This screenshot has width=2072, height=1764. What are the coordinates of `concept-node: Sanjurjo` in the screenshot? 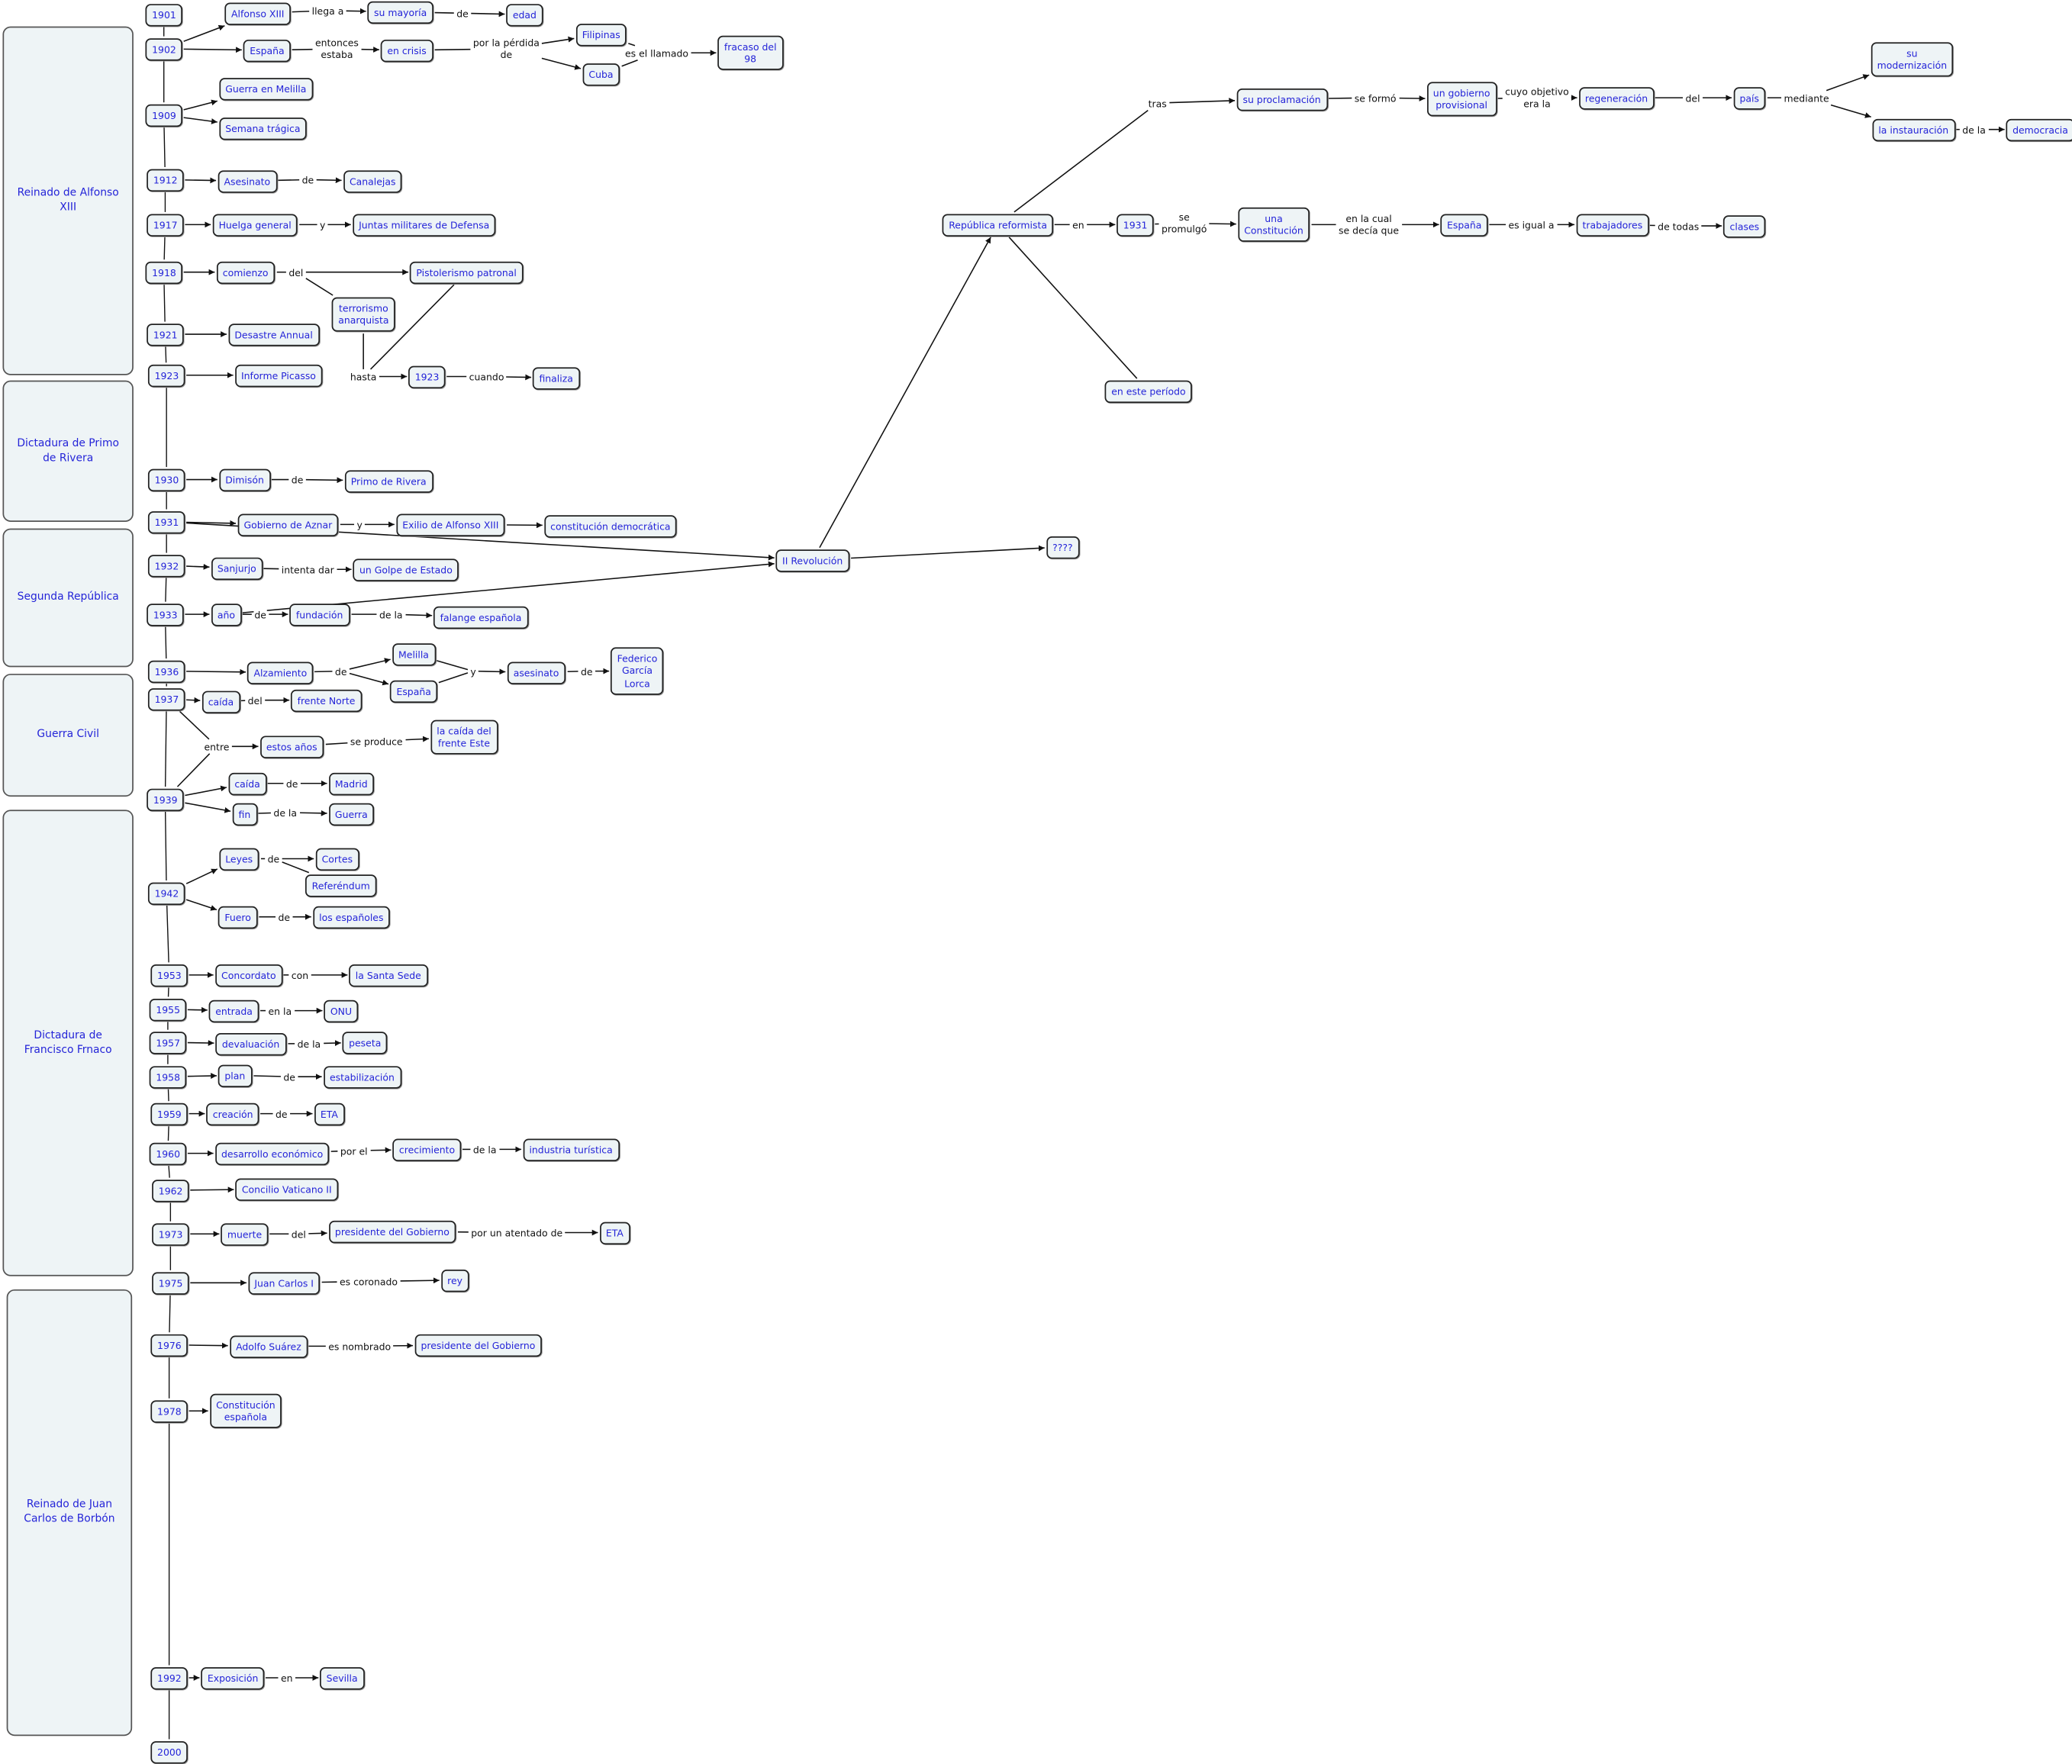 It's located at (237, 568).